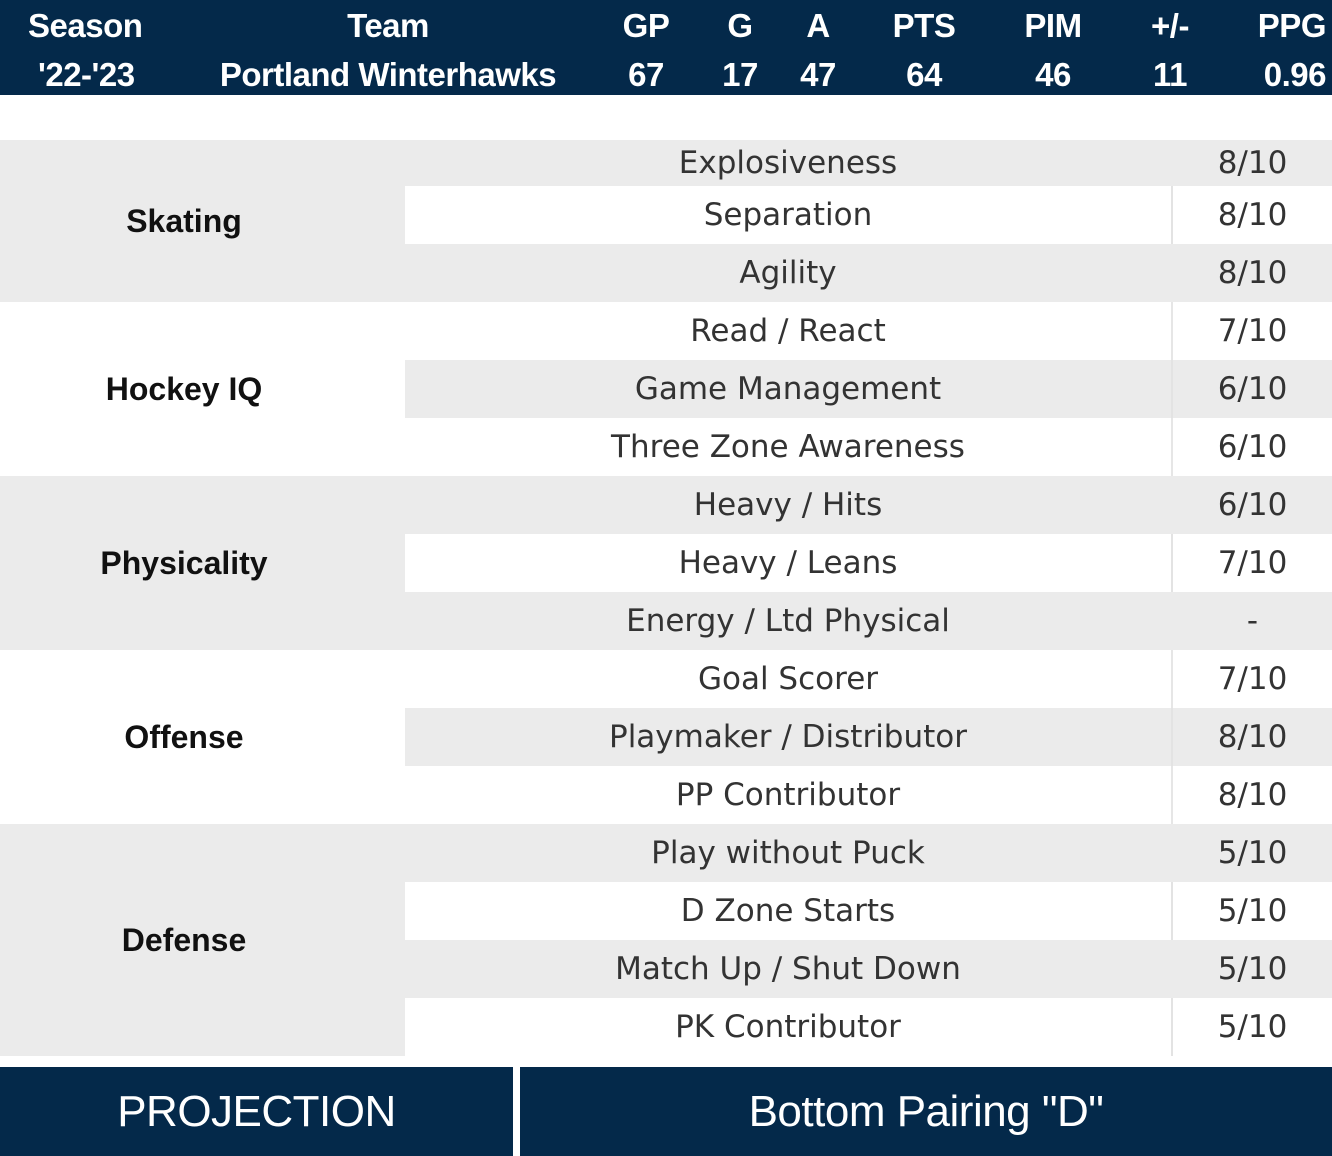  Describe the element at coordinates (85, 25) in the screenshot. I see `header-season: Season` at that location.